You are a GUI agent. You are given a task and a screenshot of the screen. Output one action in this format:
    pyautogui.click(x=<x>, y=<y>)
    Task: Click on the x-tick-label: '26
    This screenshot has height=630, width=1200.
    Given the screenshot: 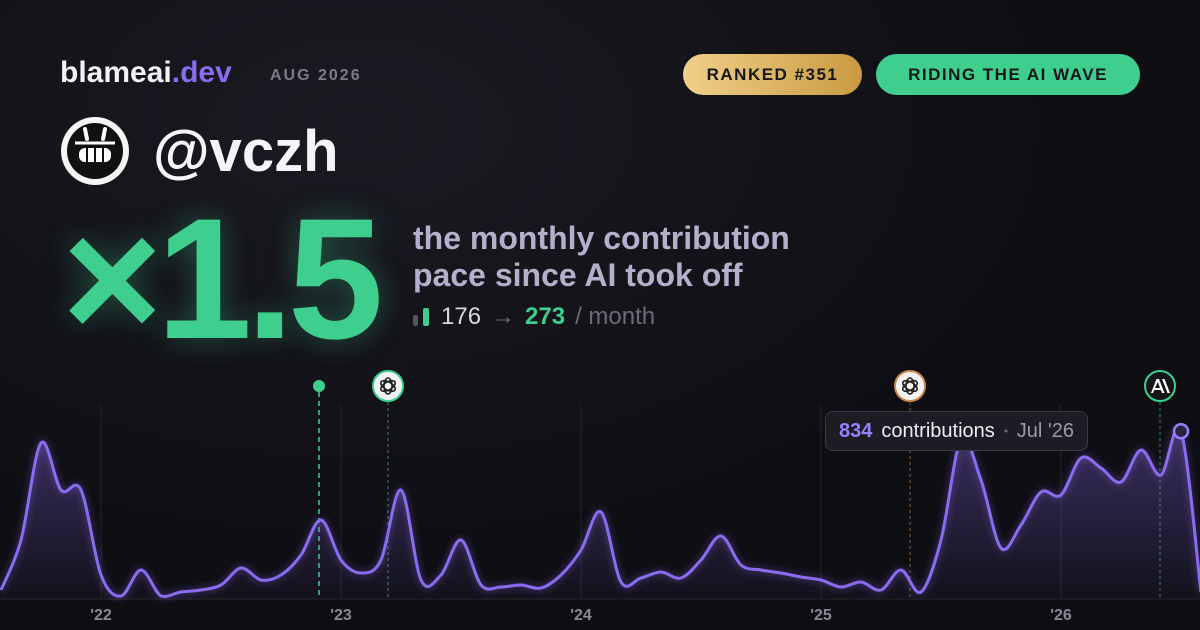 What is the action you would take?
    pyautogui.click(x=1061, y=615)
    